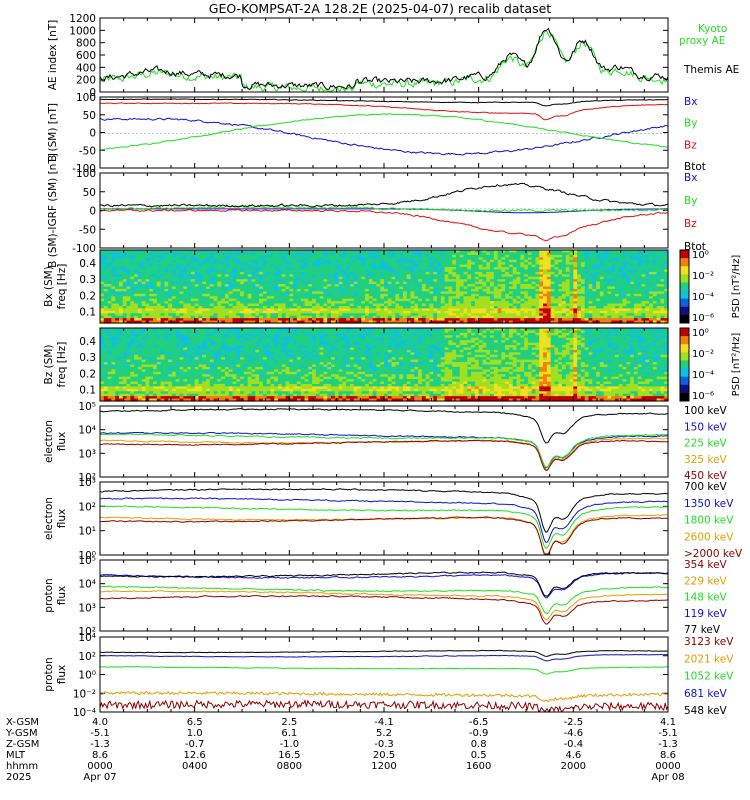 Image resolution: width=750 pixels, height=800 pixels. What do you see at coordinates (87, 358) in the screenshot?
I see `y-tick-label: 0.3` at bounding box center [87, 358].